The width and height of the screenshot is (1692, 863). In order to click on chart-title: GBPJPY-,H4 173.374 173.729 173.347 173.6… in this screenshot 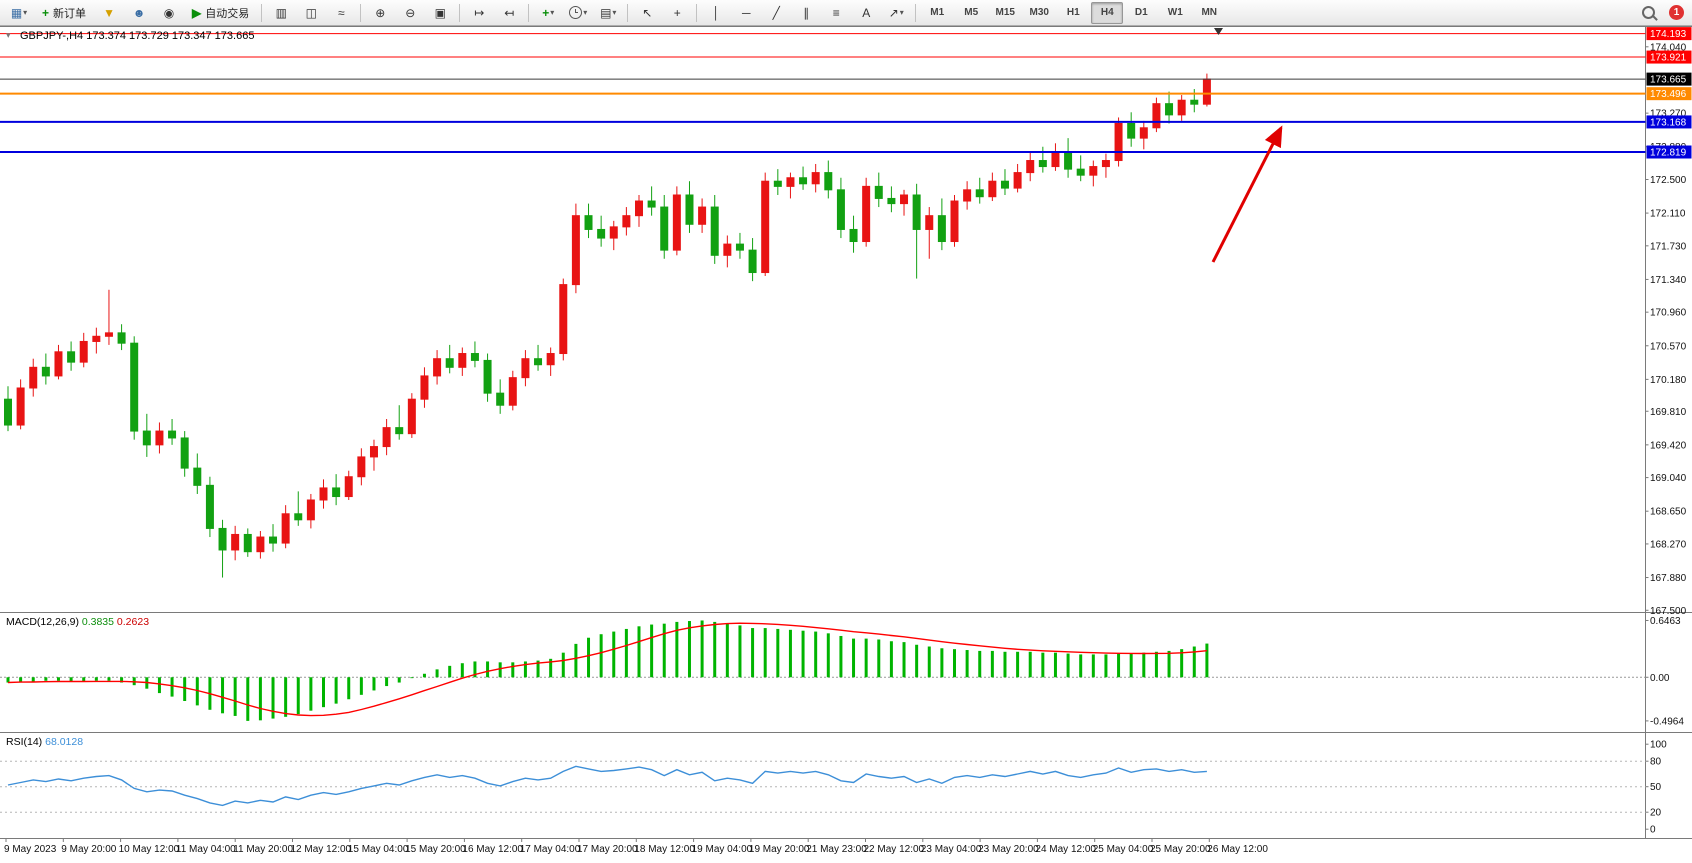, I will do `click(137, 36)`.